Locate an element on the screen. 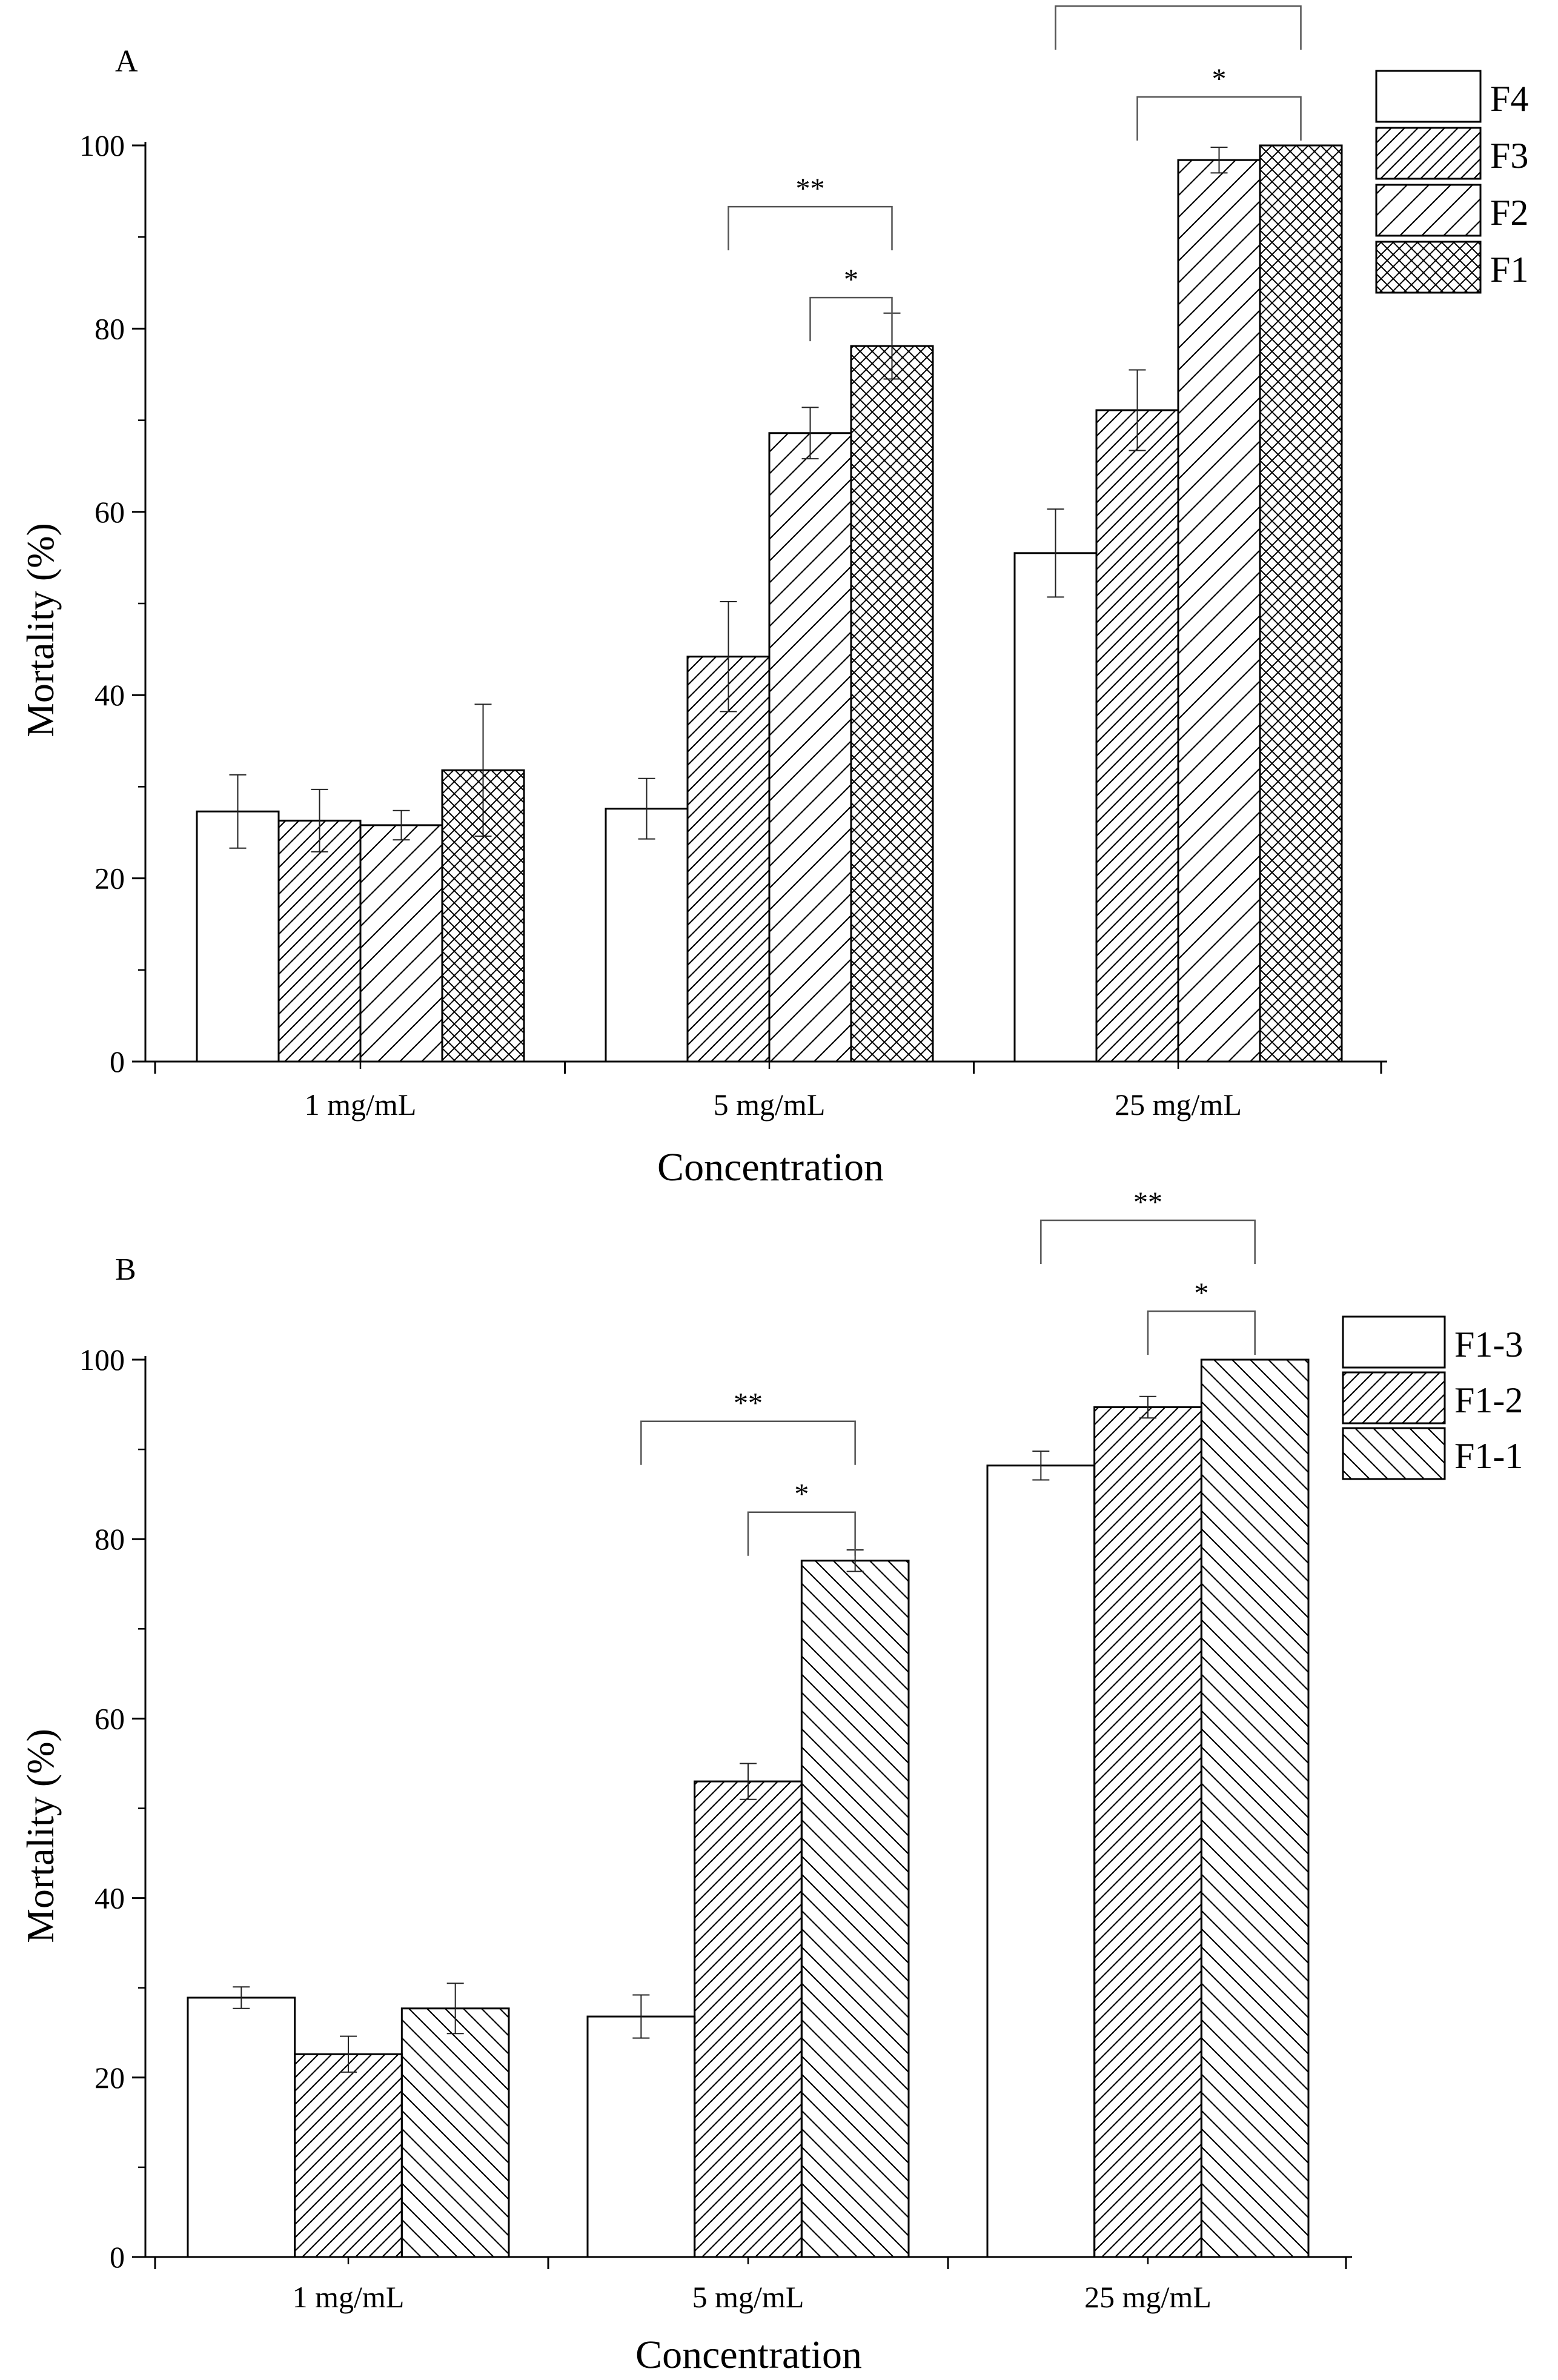  error-bar-F2-1-mg-mL is located at coordinates (401, 825).